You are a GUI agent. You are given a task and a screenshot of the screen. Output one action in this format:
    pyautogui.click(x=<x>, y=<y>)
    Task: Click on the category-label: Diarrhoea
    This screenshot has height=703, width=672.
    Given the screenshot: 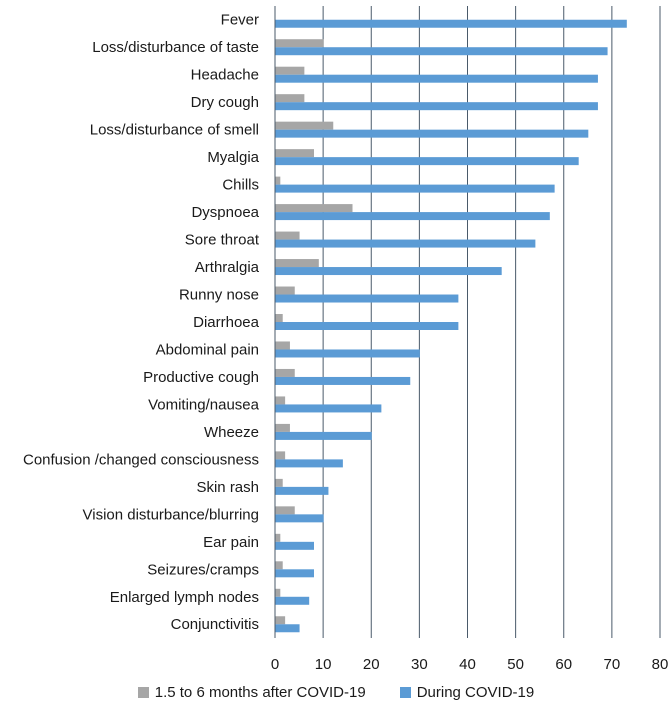 What is the action you would take?
    pyautogui.click(x=226, y=322)
    